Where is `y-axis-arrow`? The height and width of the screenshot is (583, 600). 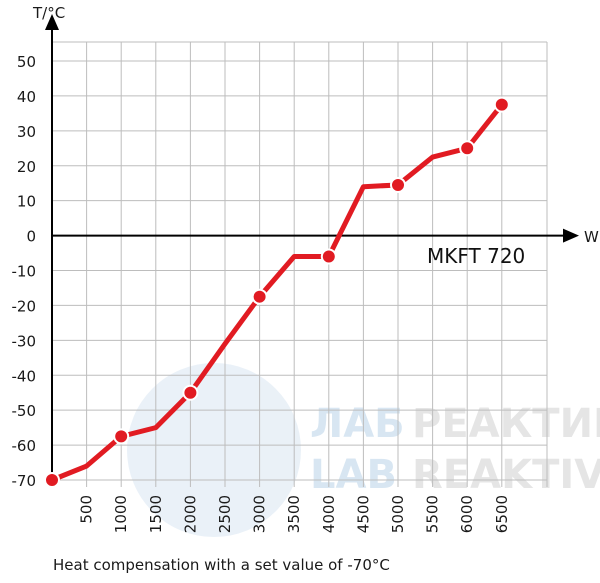 y-axis-arrow is located at coordinates (52, 22).